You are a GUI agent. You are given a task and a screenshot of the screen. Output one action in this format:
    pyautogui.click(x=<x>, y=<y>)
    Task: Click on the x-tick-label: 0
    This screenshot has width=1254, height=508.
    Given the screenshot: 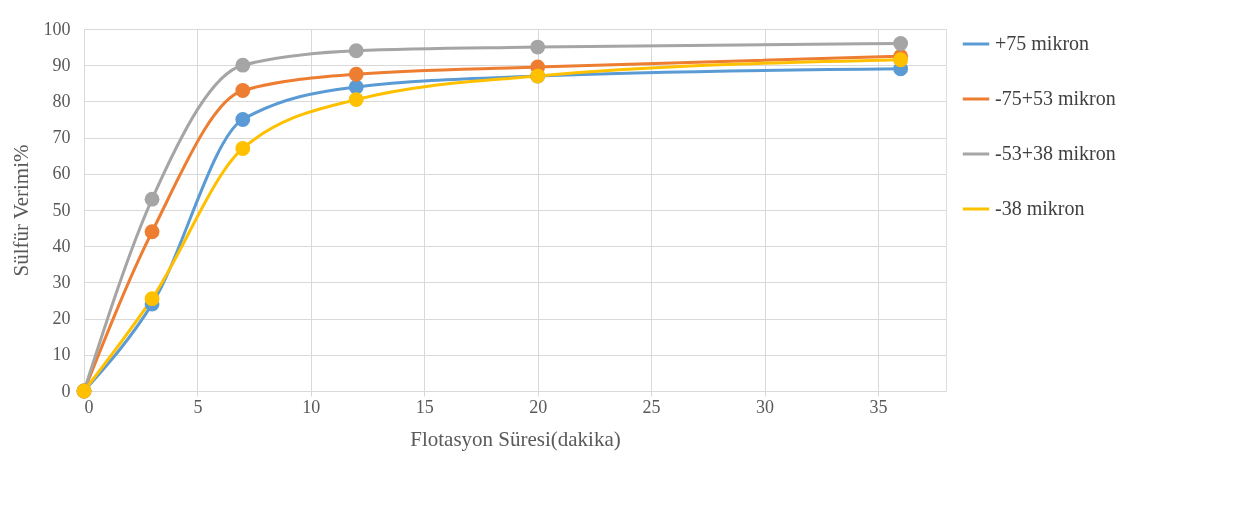 What is the action you would take?
    pyautogui.click(x=89, y=406)
    